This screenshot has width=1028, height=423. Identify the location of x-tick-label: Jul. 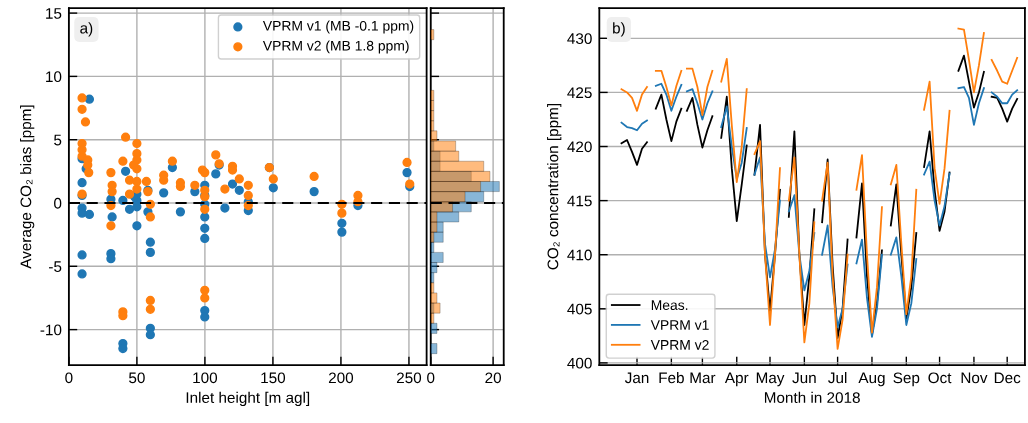
(837, 377).